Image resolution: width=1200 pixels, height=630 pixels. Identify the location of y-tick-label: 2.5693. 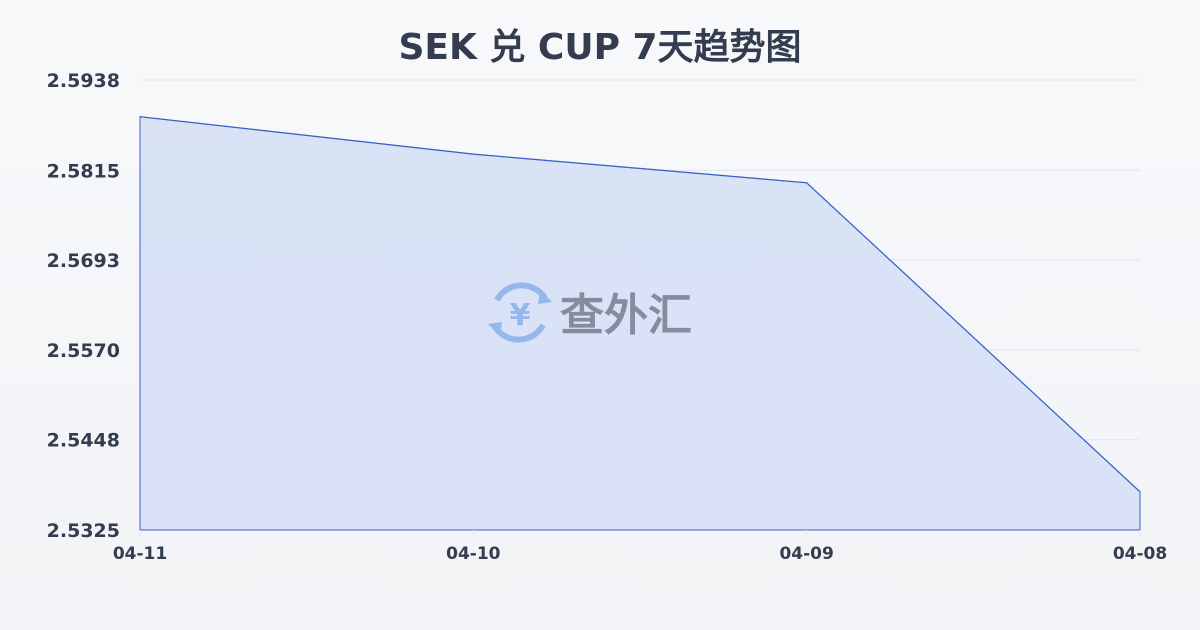
(83, 261).